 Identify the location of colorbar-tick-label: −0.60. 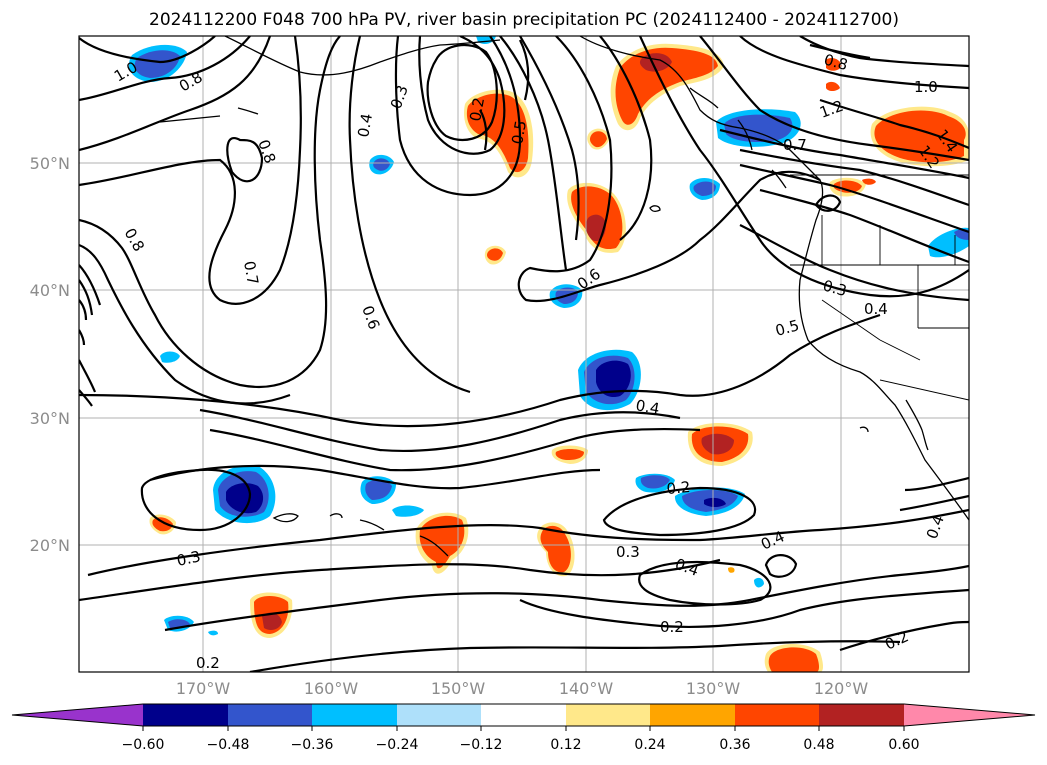
(143, 745).